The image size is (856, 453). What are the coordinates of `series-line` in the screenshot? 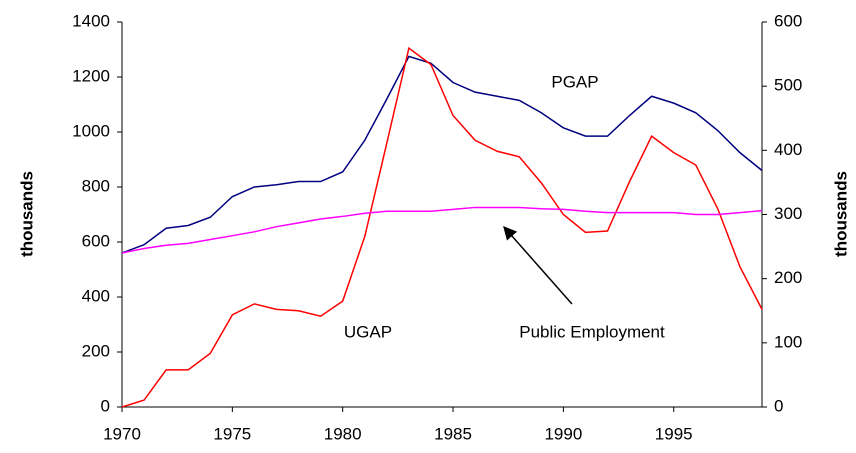 It's located at (442, 230).